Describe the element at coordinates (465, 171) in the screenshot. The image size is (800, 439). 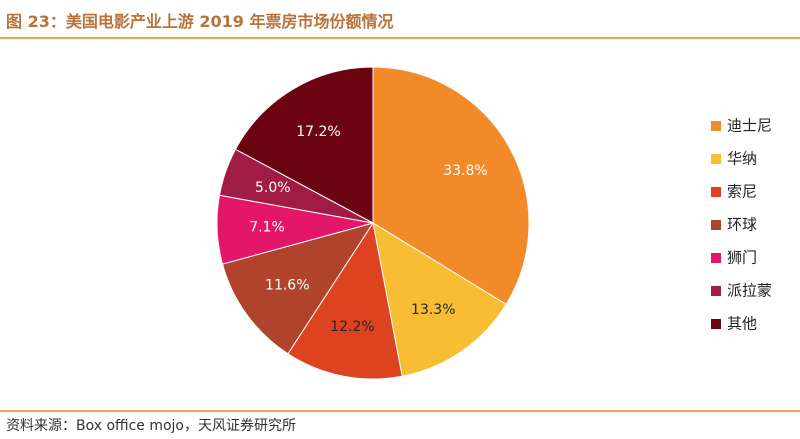
I see `pie-data-label: 33.8%` at that location.